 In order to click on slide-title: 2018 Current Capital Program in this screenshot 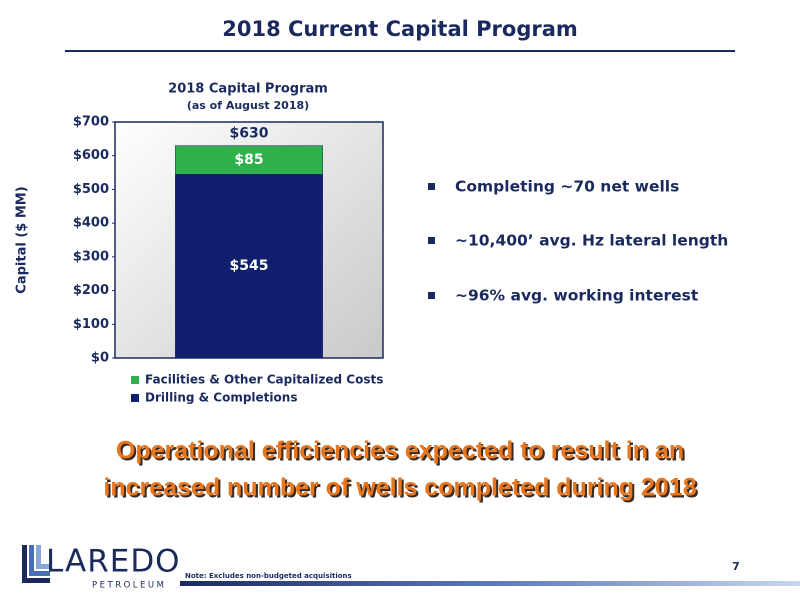, I will do `click(400, 29)`.